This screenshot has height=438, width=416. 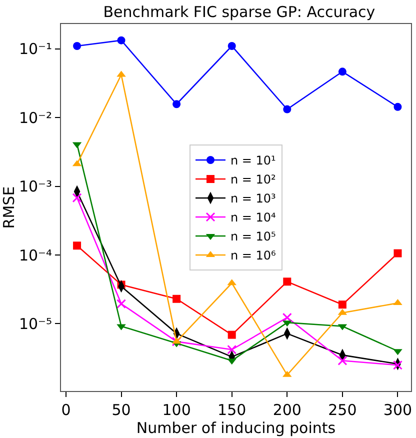 What do you see at coordinates (253, 255) in the screenshot?
I see `legend-label: n = 10⁶` at bounding box center [253, 255].